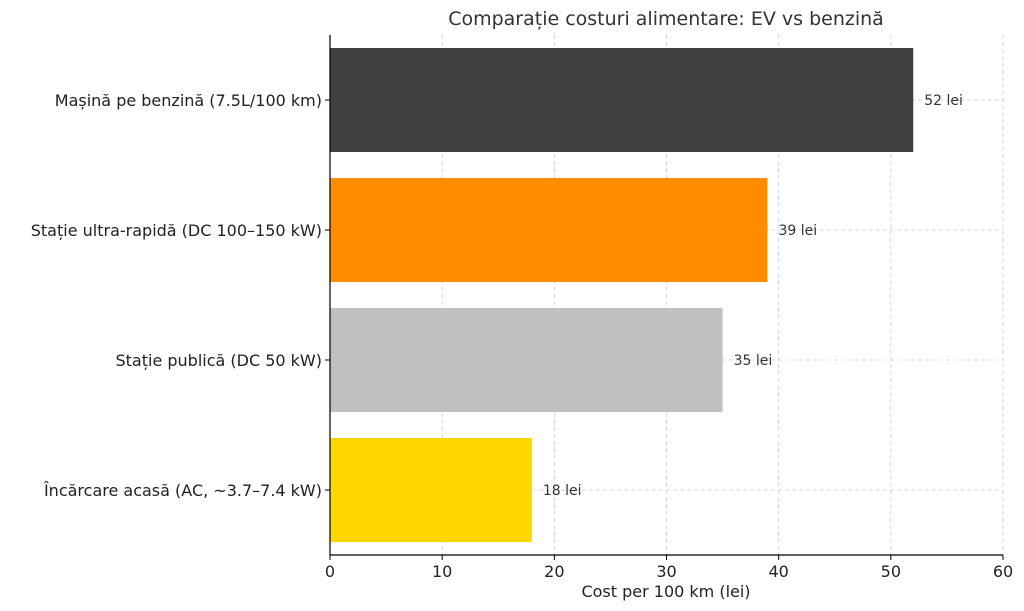  Describe the element at coordinates (554, 571) in the screenshot. I see `x-tick-label: 20` at that location.